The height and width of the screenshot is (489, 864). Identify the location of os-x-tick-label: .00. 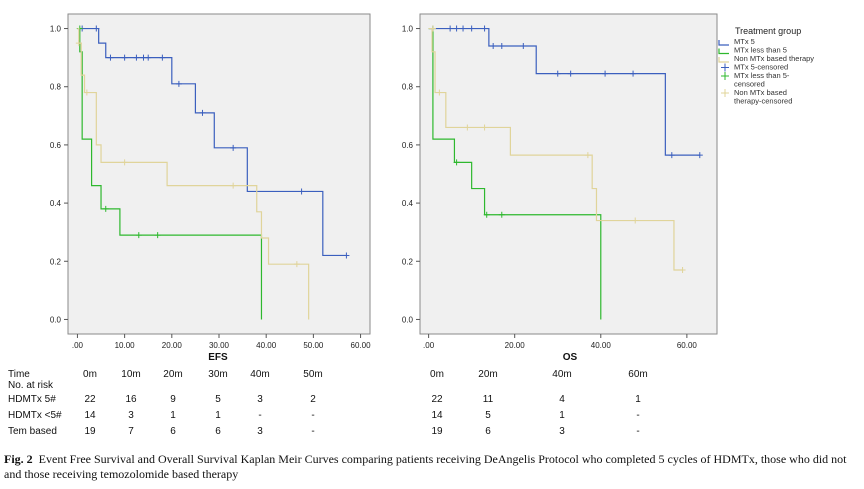
(429, 345).